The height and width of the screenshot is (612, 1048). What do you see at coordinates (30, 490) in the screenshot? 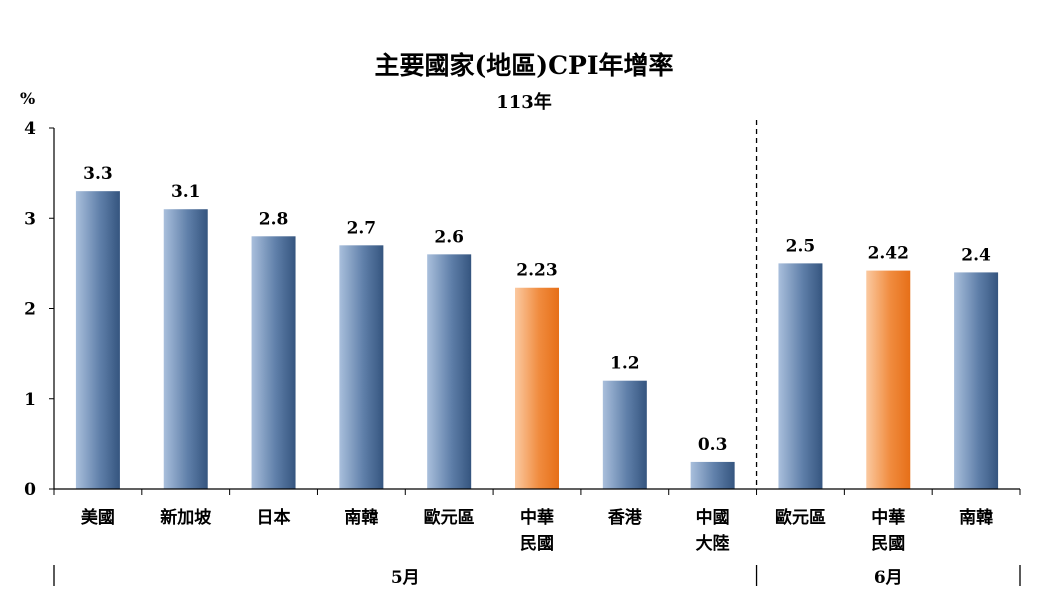
I see `y-tick-label: 0` at bounding box center [30, 490].